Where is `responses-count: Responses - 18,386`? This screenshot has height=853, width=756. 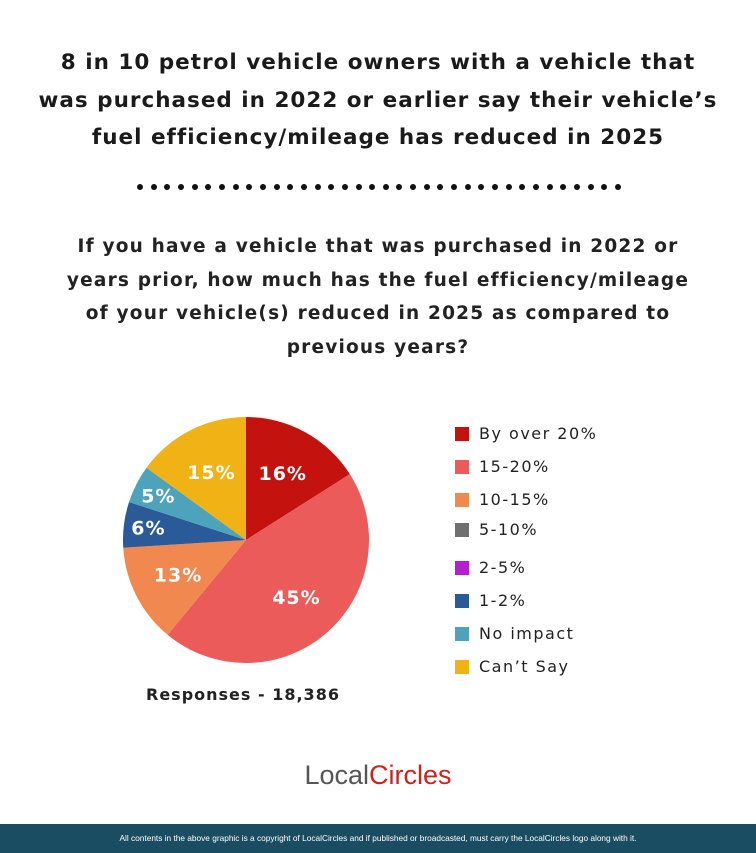 responses-count: Responses - 18,386 is located at coordinates (243, 694).